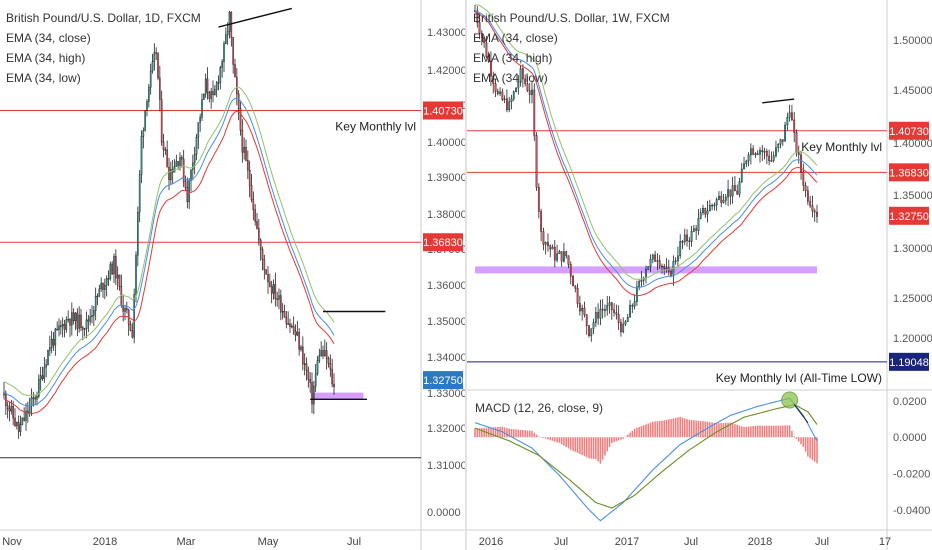 This screenshot has height=550, width=932. Describe the element at coordinates (446, 143) in the screenshot. I see `daily-y-tick-label: 1.40000` at that location.